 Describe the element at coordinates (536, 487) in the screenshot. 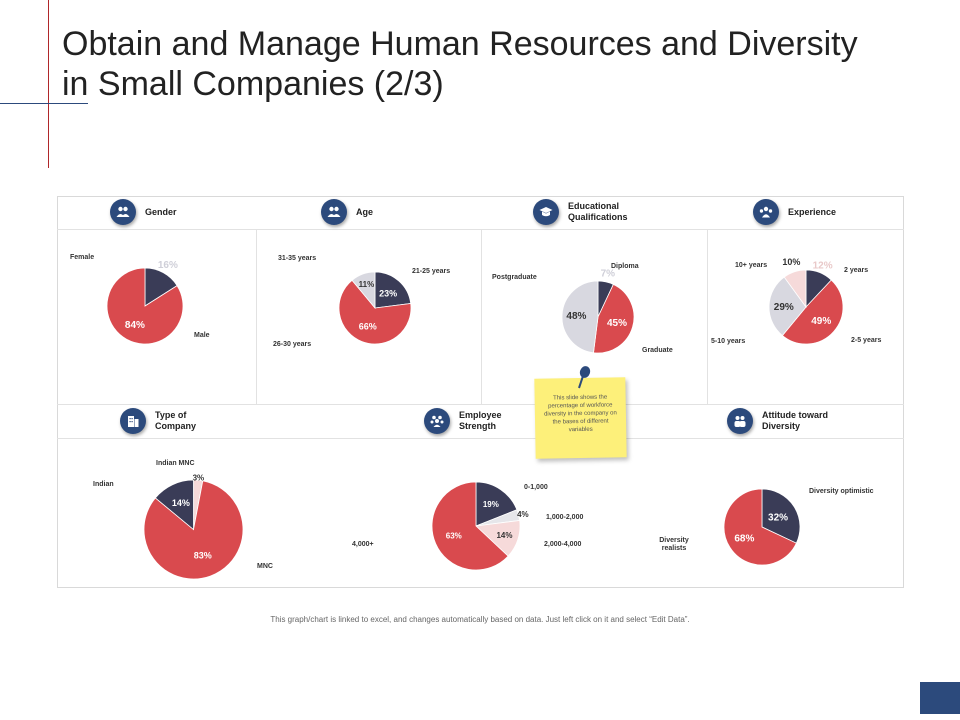

I see `strength-label-0-1000: 0-1,000` at that location.